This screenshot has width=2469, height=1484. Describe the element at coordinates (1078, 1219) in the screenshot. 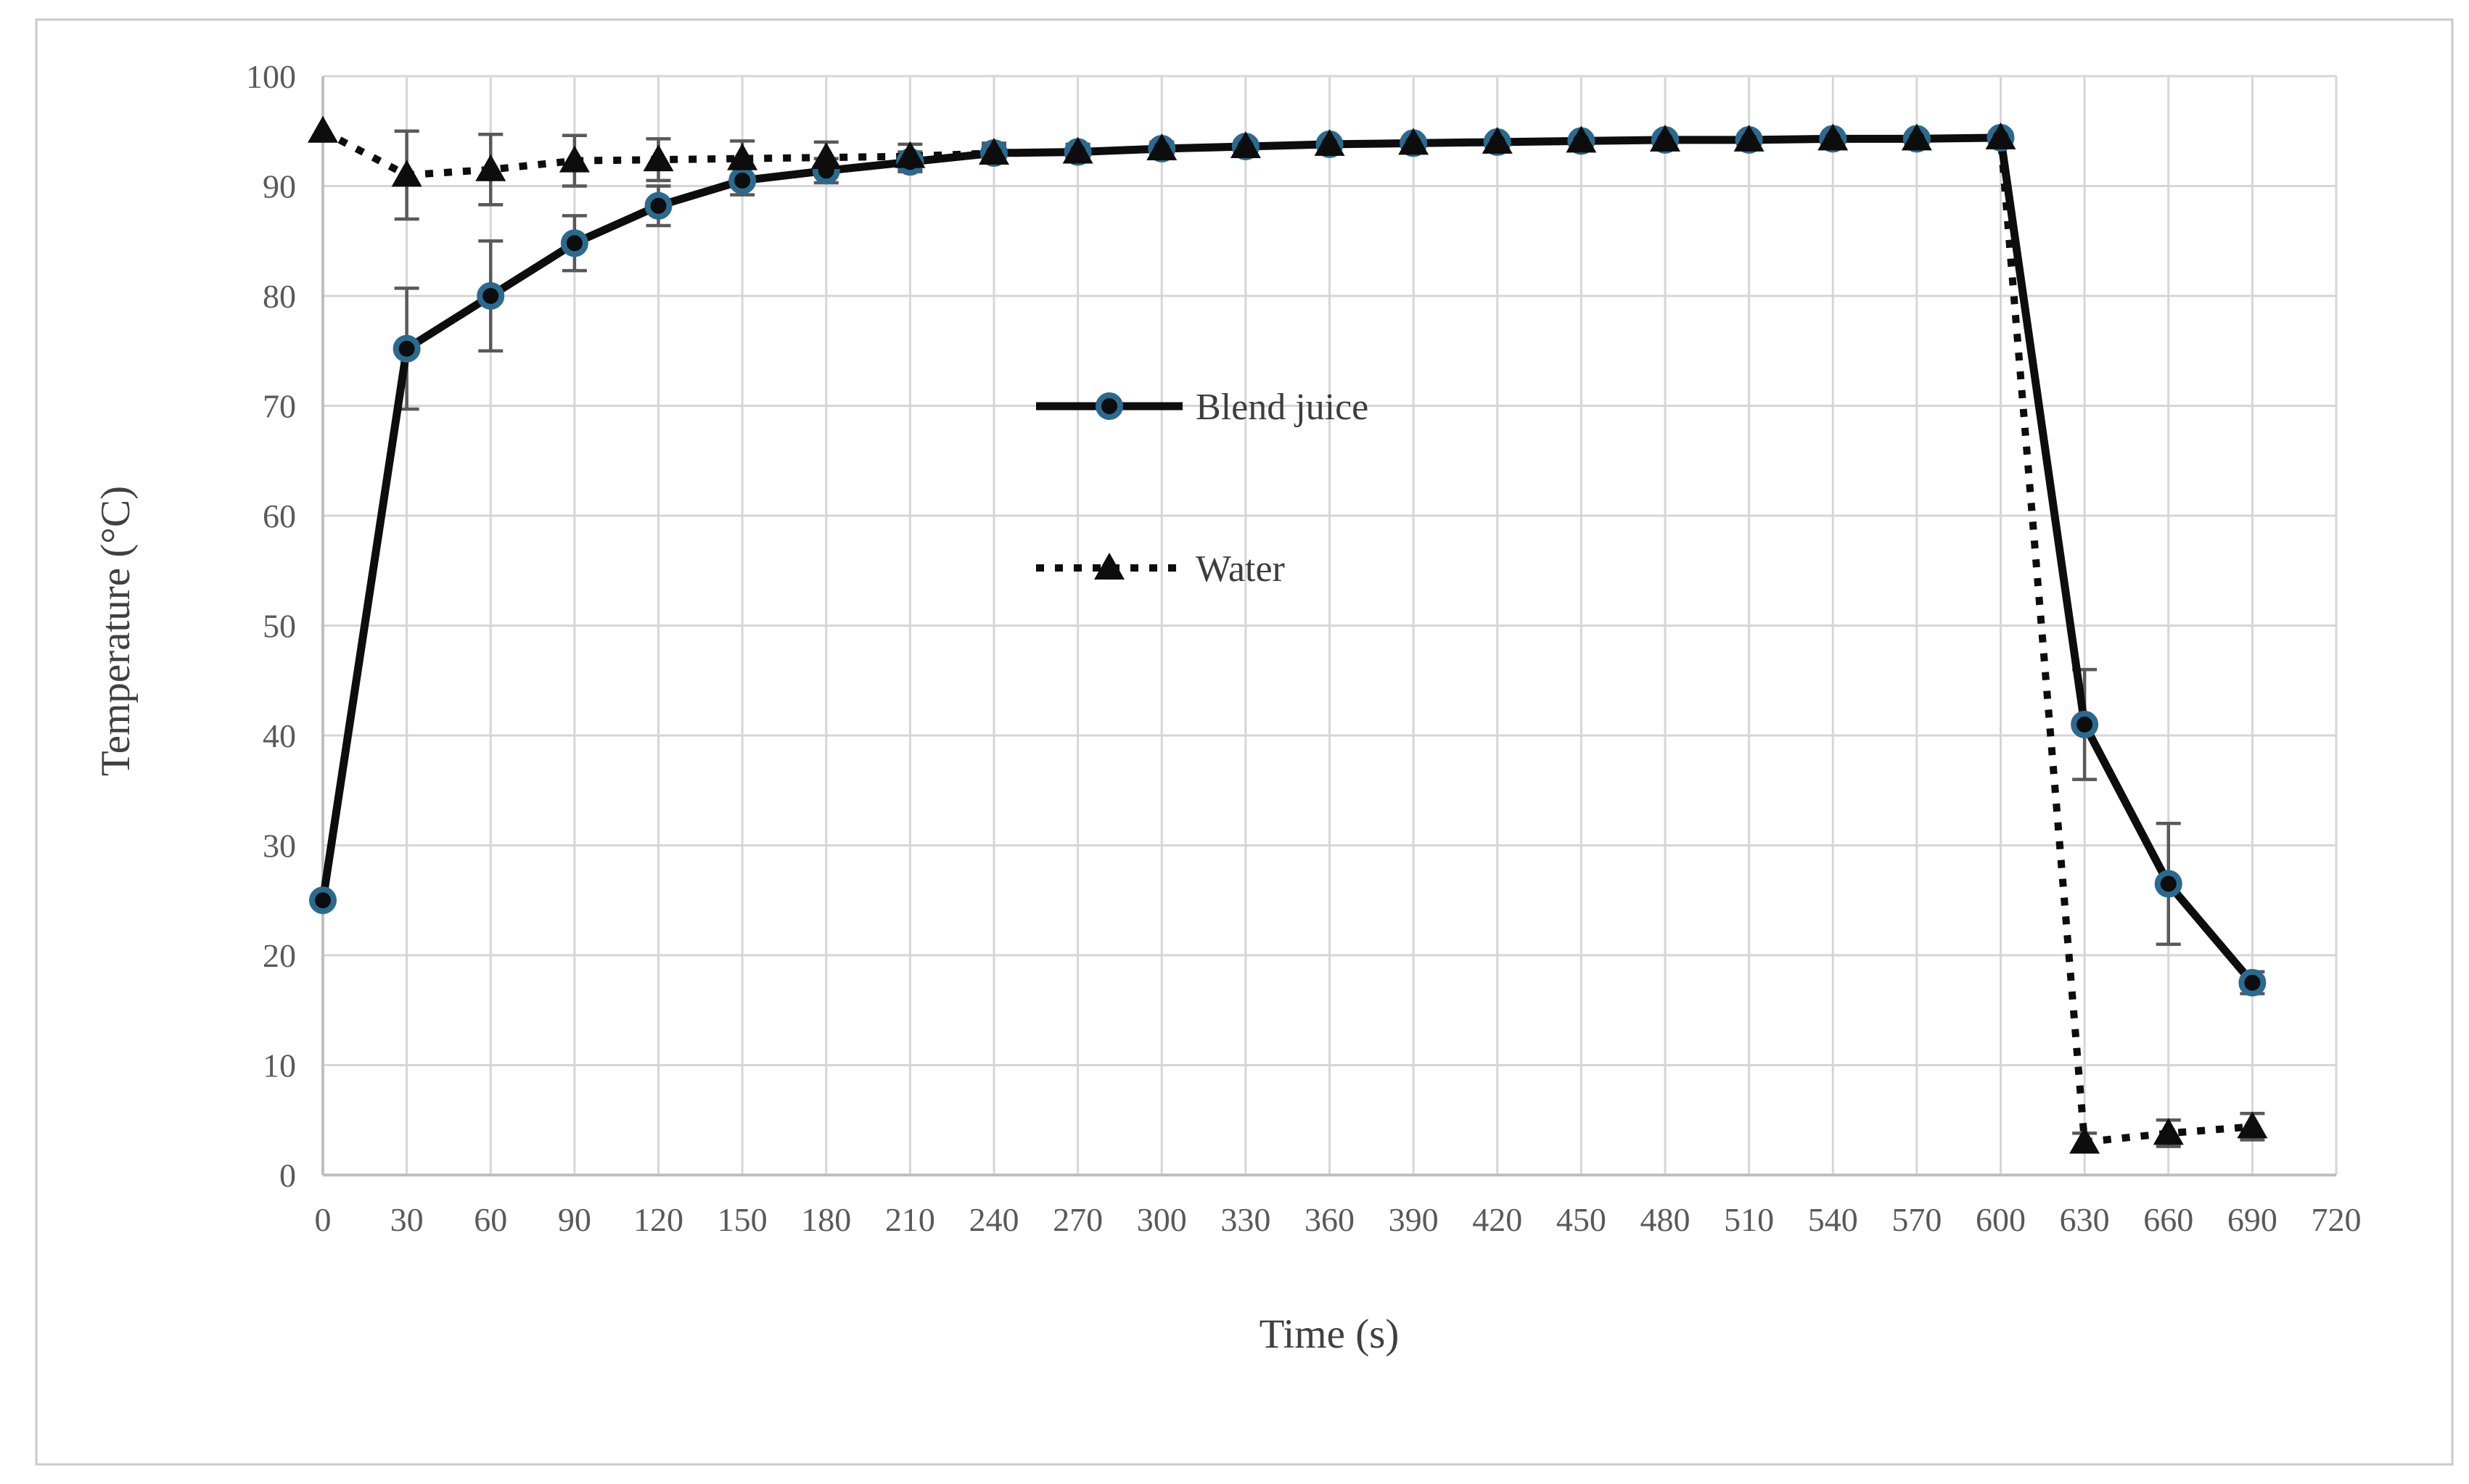

I see `x-tick-label: 270` at that location.